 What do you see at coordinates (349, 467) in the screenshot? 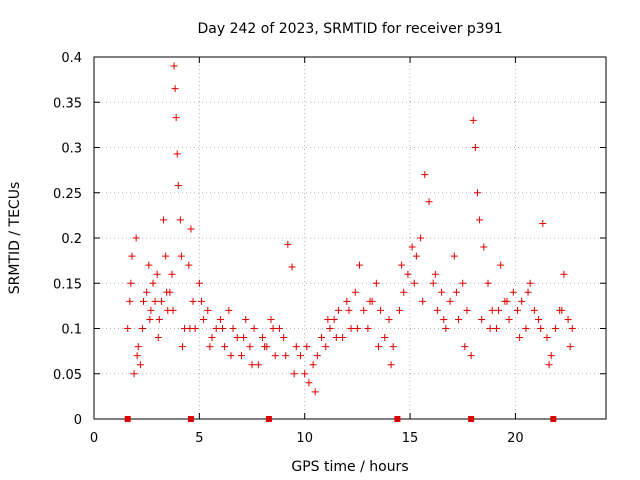
I see `x-axis-label: GPS time / hours` at bounding box center [349, 467].